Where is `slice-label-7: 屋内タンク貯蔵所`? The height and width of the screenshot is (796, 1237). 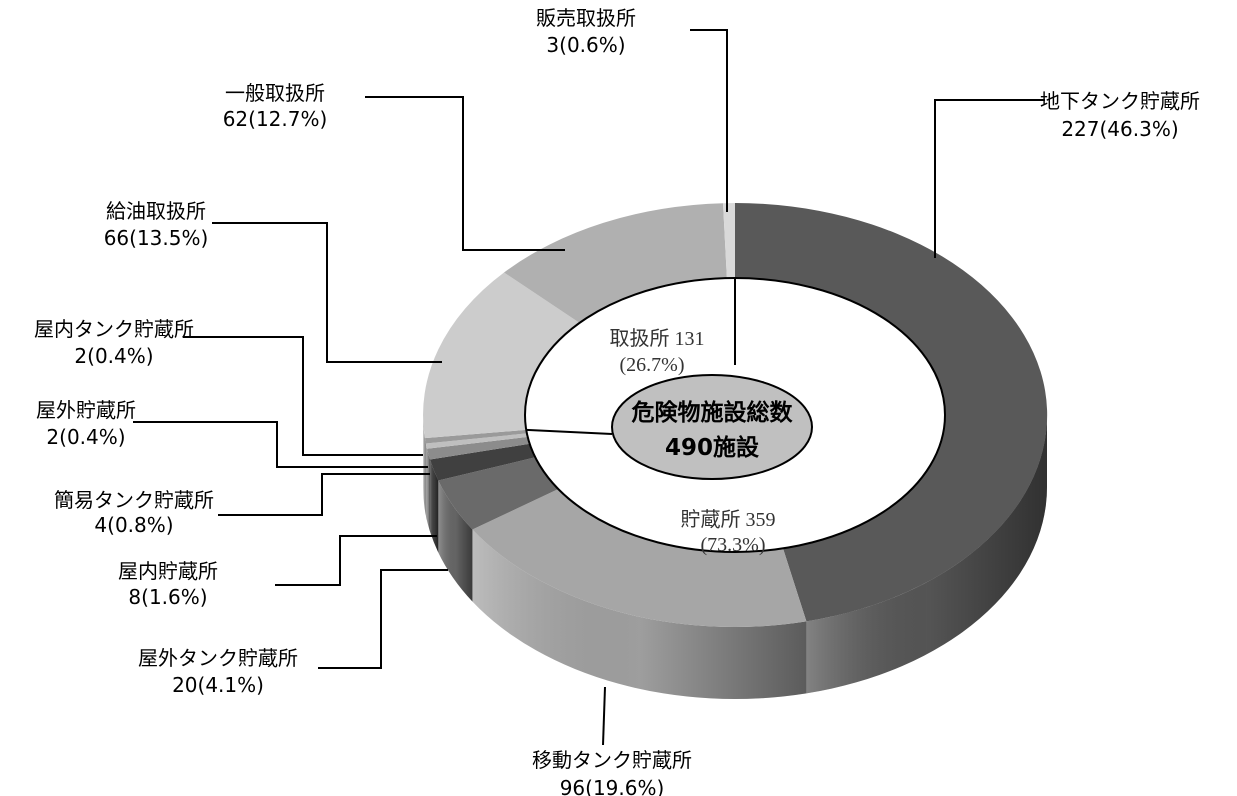 slice-label-7: 屋内タンク貯蔵所 is located at coordinates (114, 329).